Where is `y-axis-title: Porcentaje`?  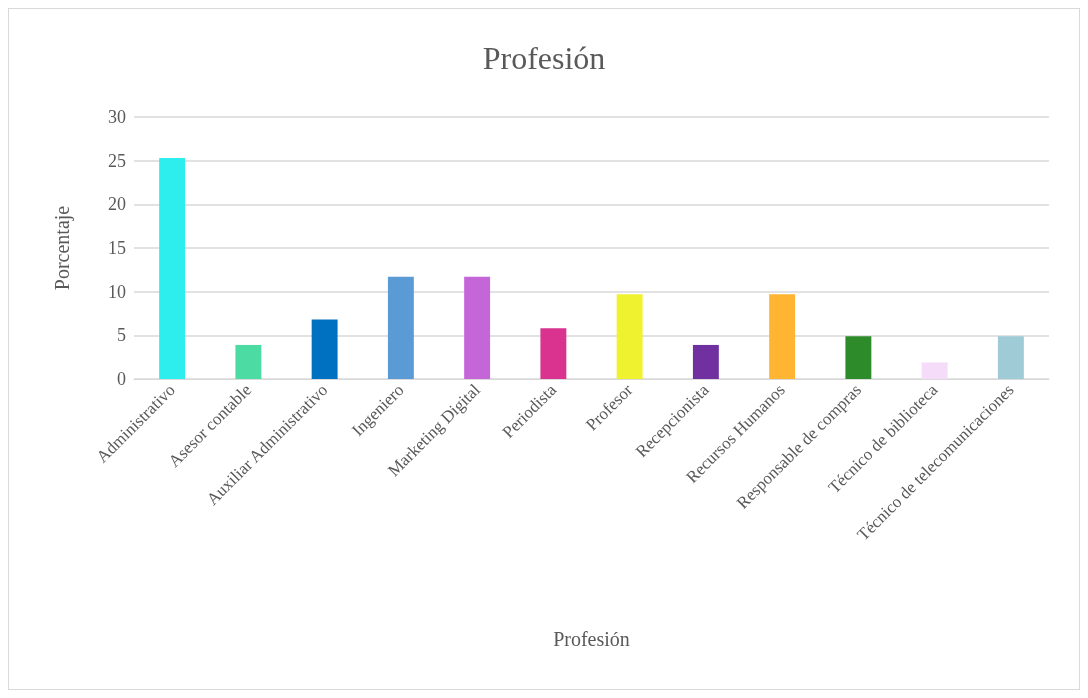 y-axis-title: Porcentaje is located at coordinates (62, 248).